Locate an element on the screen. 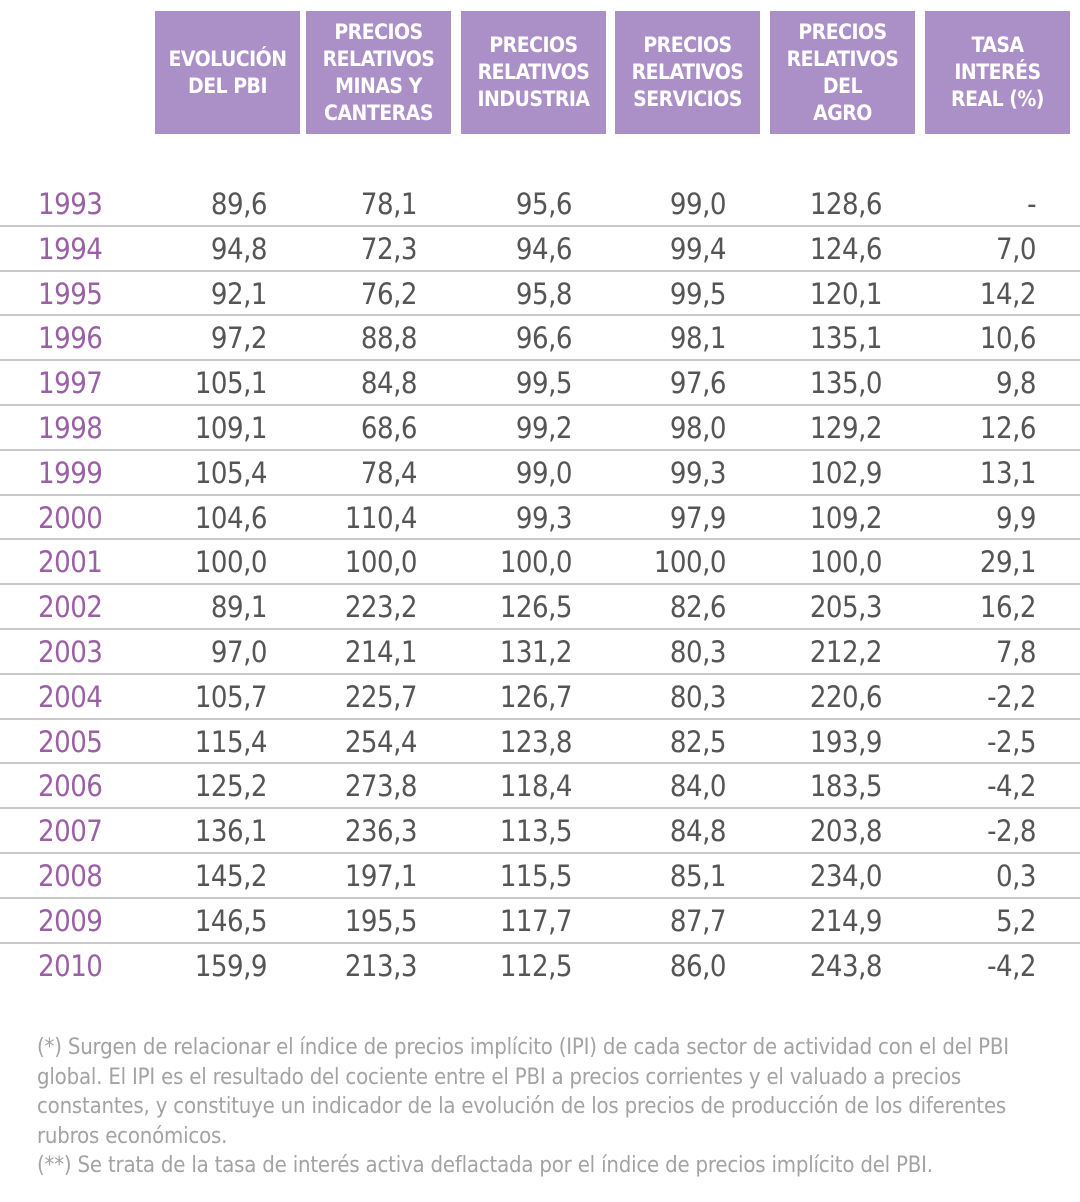 The width and height of the screenshot is (1080, 1202). value-cell-minas-canteras: 78,1 is located at coordinates (389, 204).